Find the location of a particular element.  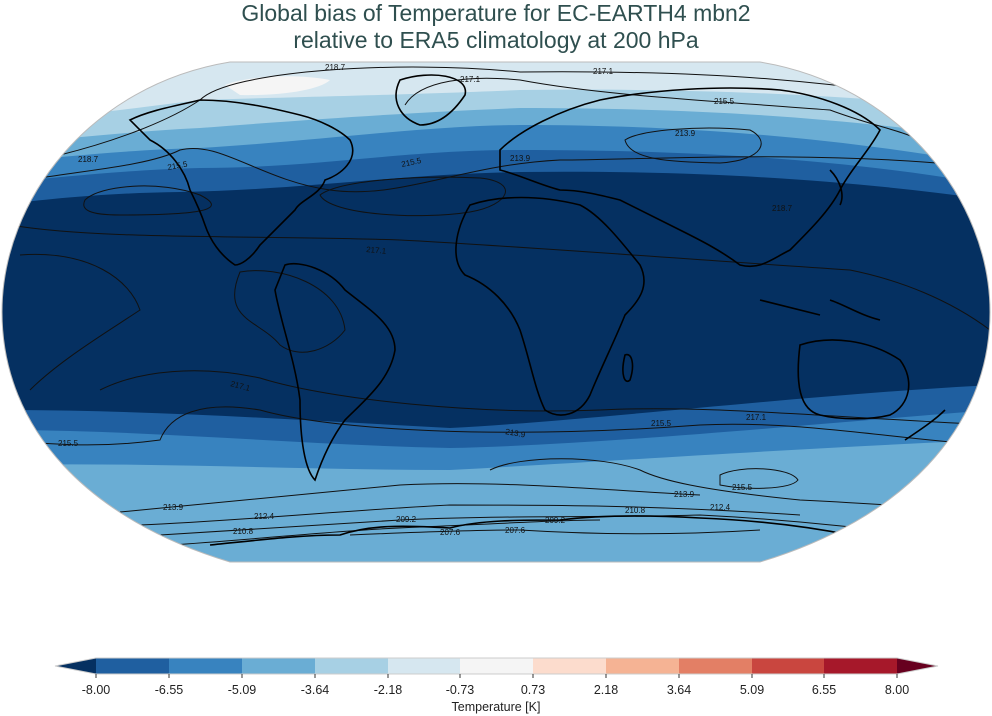

tick-label: 3.64 is located at coordinates (679, 690).